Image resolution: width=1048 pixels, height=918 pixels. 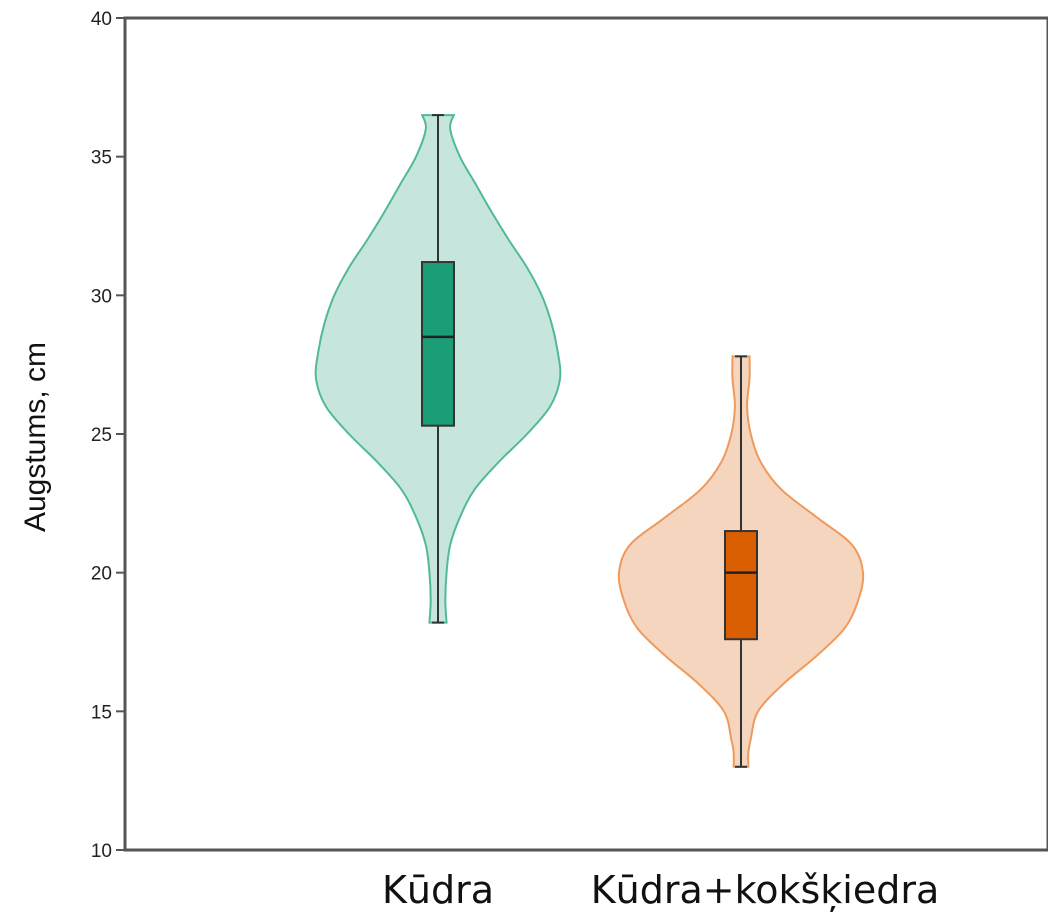 What do you see at coordinates (35, 437) in the screenshot?
I see `y-axis-label: Augstums, cm` at bounding box center [35, 437].